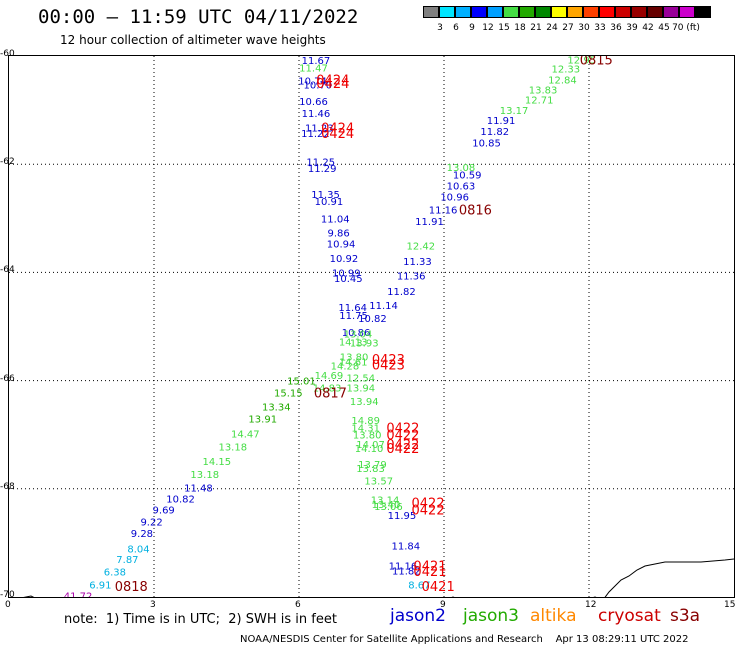 The width and height of the screenshot is (740, 650). What do you see at coordinates (520, 28) in the screenshot?
I see `colorbar-label: 18` at bounding box center [520, 28].